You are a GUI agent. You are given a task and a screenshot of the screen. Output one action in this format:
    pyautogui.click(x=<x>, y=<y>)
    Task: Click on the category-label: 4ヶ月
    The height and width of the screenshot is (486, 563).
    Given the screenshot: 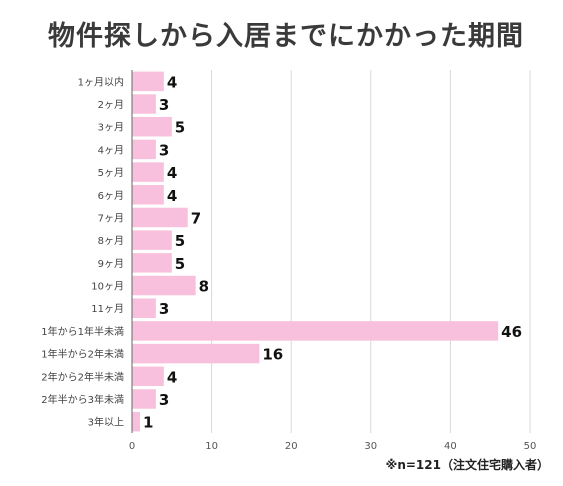 What is the action you would take?
    pyautogui.click(x=111, y=150)
    